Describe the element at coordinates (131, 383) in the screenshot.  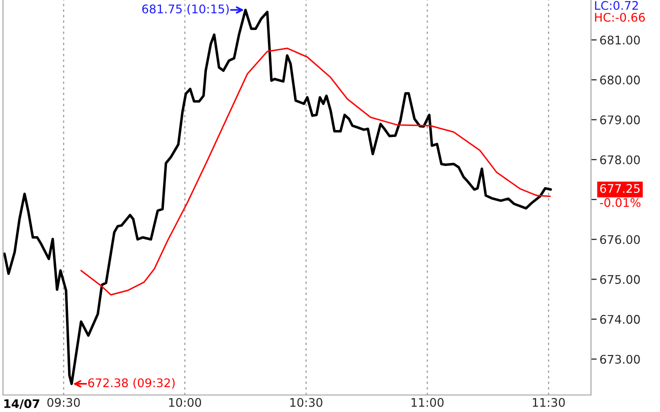
I see `annotation: 672.38 (09:32)` at that location.